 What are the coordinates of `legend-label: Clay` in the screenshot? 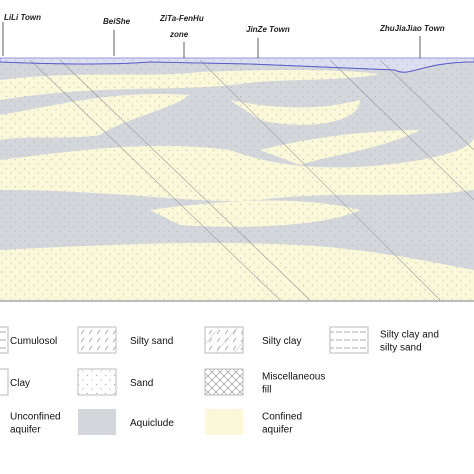 It's located at (20, 383).